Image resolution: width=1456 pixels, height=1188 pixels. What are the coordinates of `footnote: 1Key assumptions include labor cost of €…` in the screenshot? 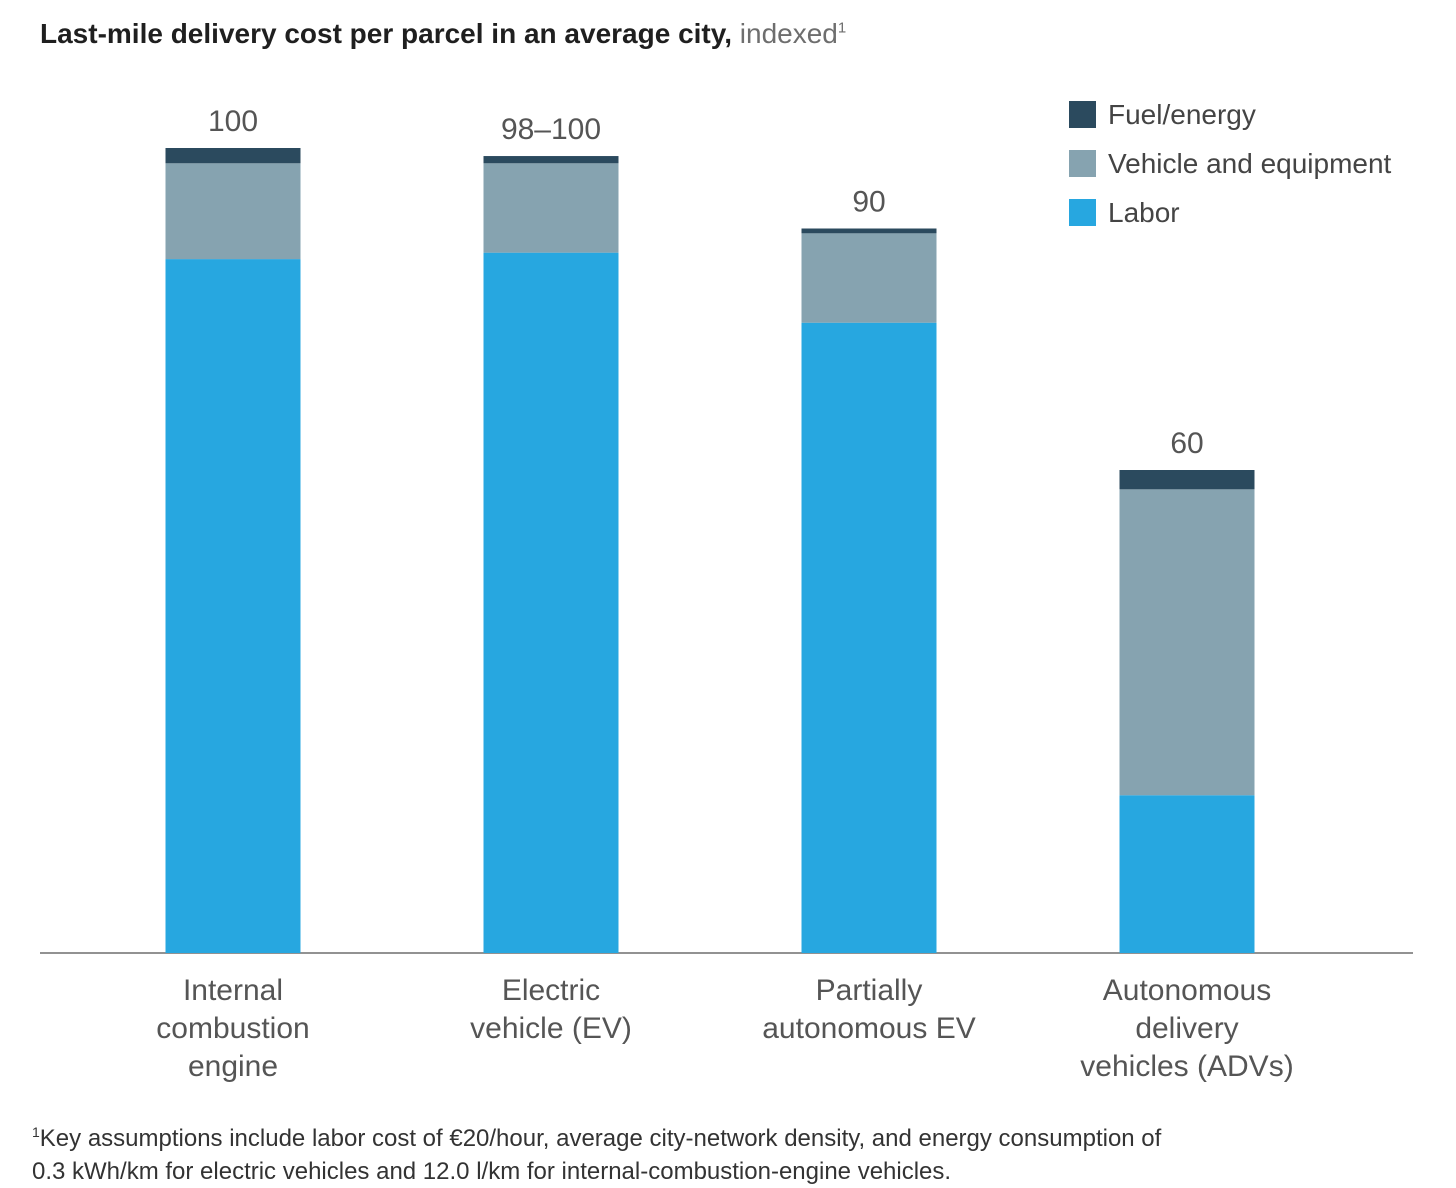 It's located at (732, 1152).